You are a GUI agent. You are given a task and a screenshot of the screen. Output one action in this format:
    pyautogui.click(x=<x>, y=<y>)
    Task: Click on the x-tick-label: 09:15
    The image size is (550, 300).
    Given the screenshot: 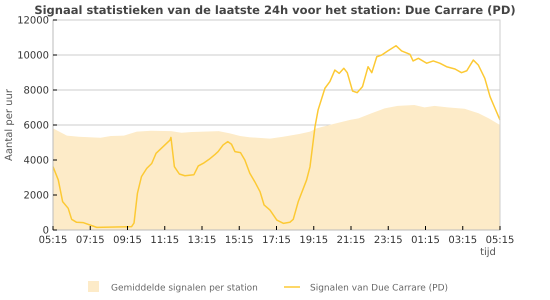 What is the action you would take?
    pyautogui.click(x=127, y=240)
    